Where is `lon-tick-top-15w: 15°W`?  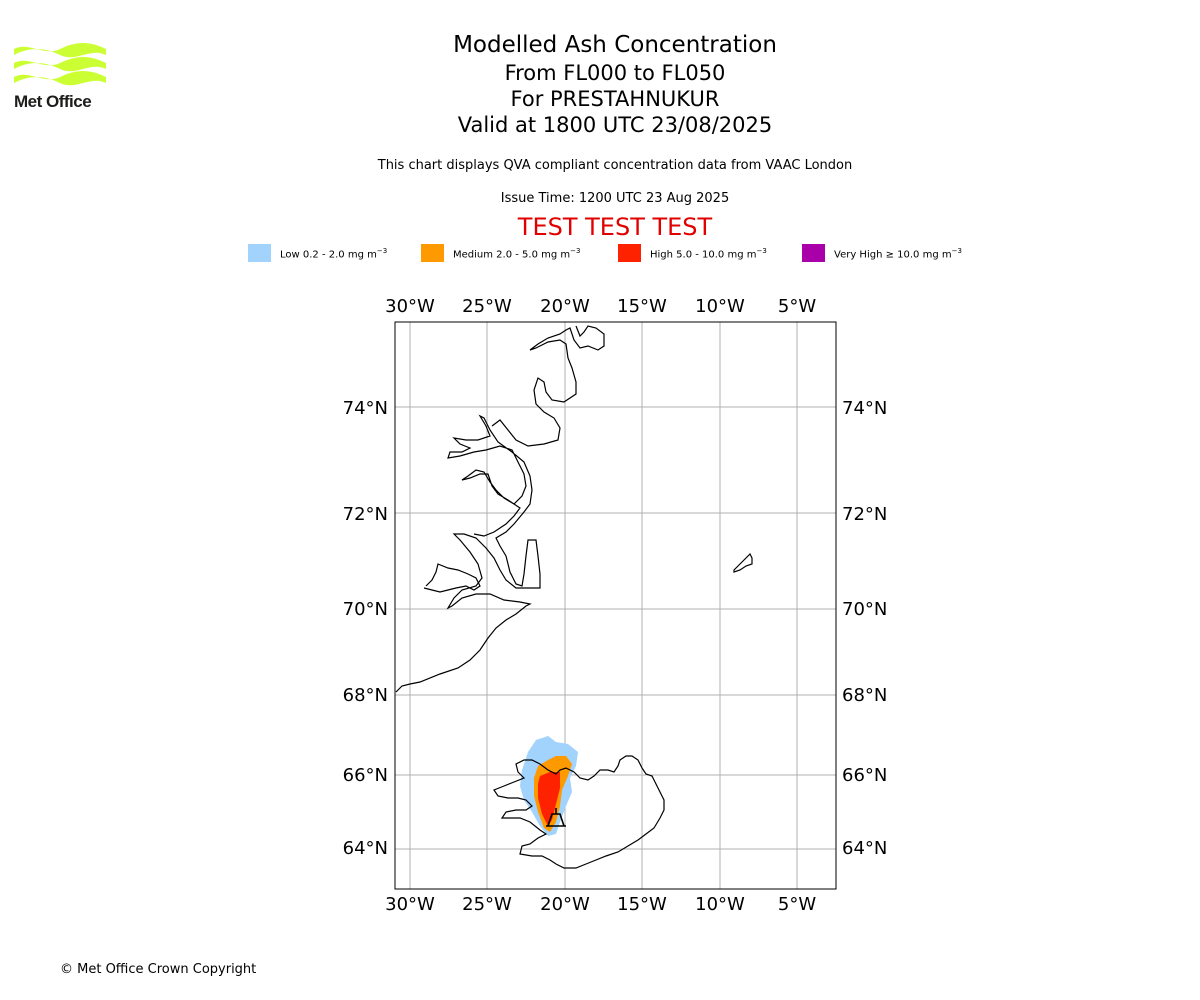 lon-tick-top-15w: 15°W is located at coordinates (642, 306).